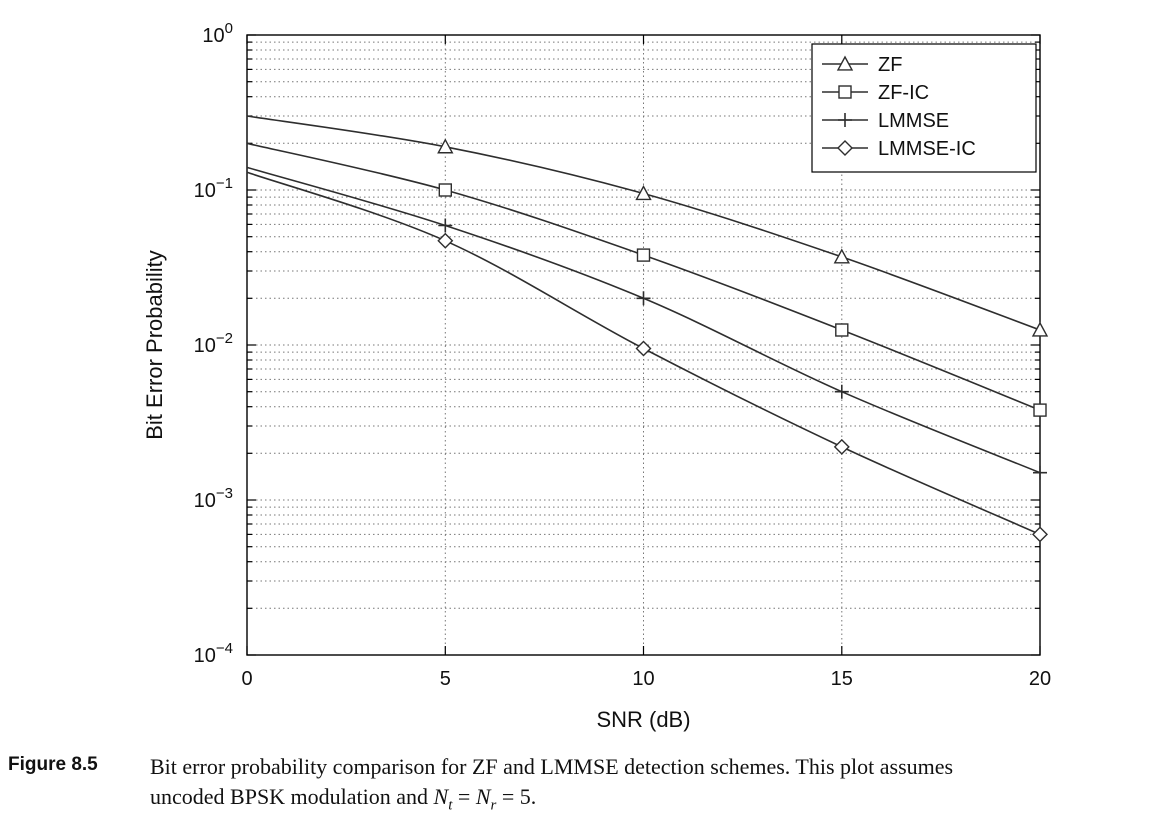  Describe the element at coordinates (154, 345) in the screenshot. I see `y-axis-label: Bit Error Probability` at that location.